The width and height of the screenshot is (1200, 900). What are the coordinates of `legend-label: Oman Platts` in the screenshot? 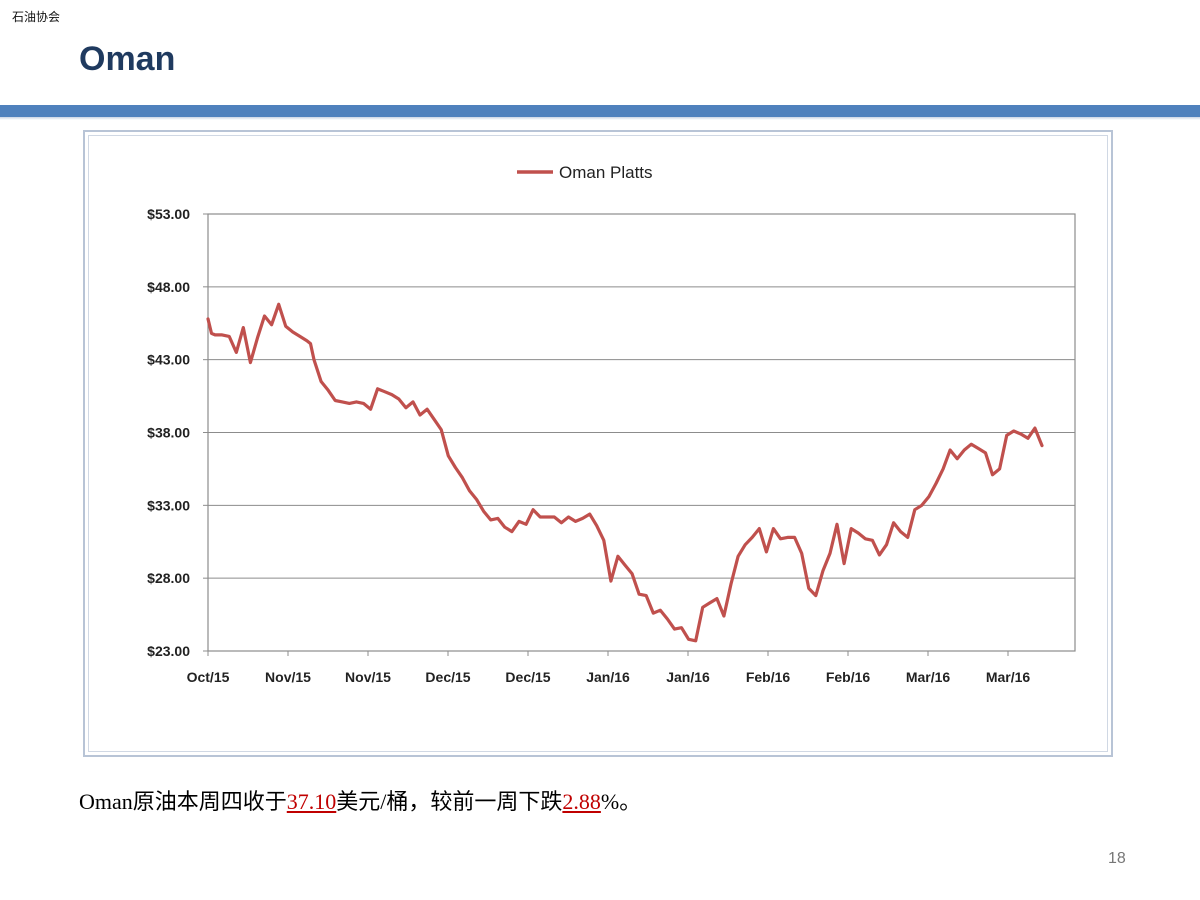 It's located at (606, 172).